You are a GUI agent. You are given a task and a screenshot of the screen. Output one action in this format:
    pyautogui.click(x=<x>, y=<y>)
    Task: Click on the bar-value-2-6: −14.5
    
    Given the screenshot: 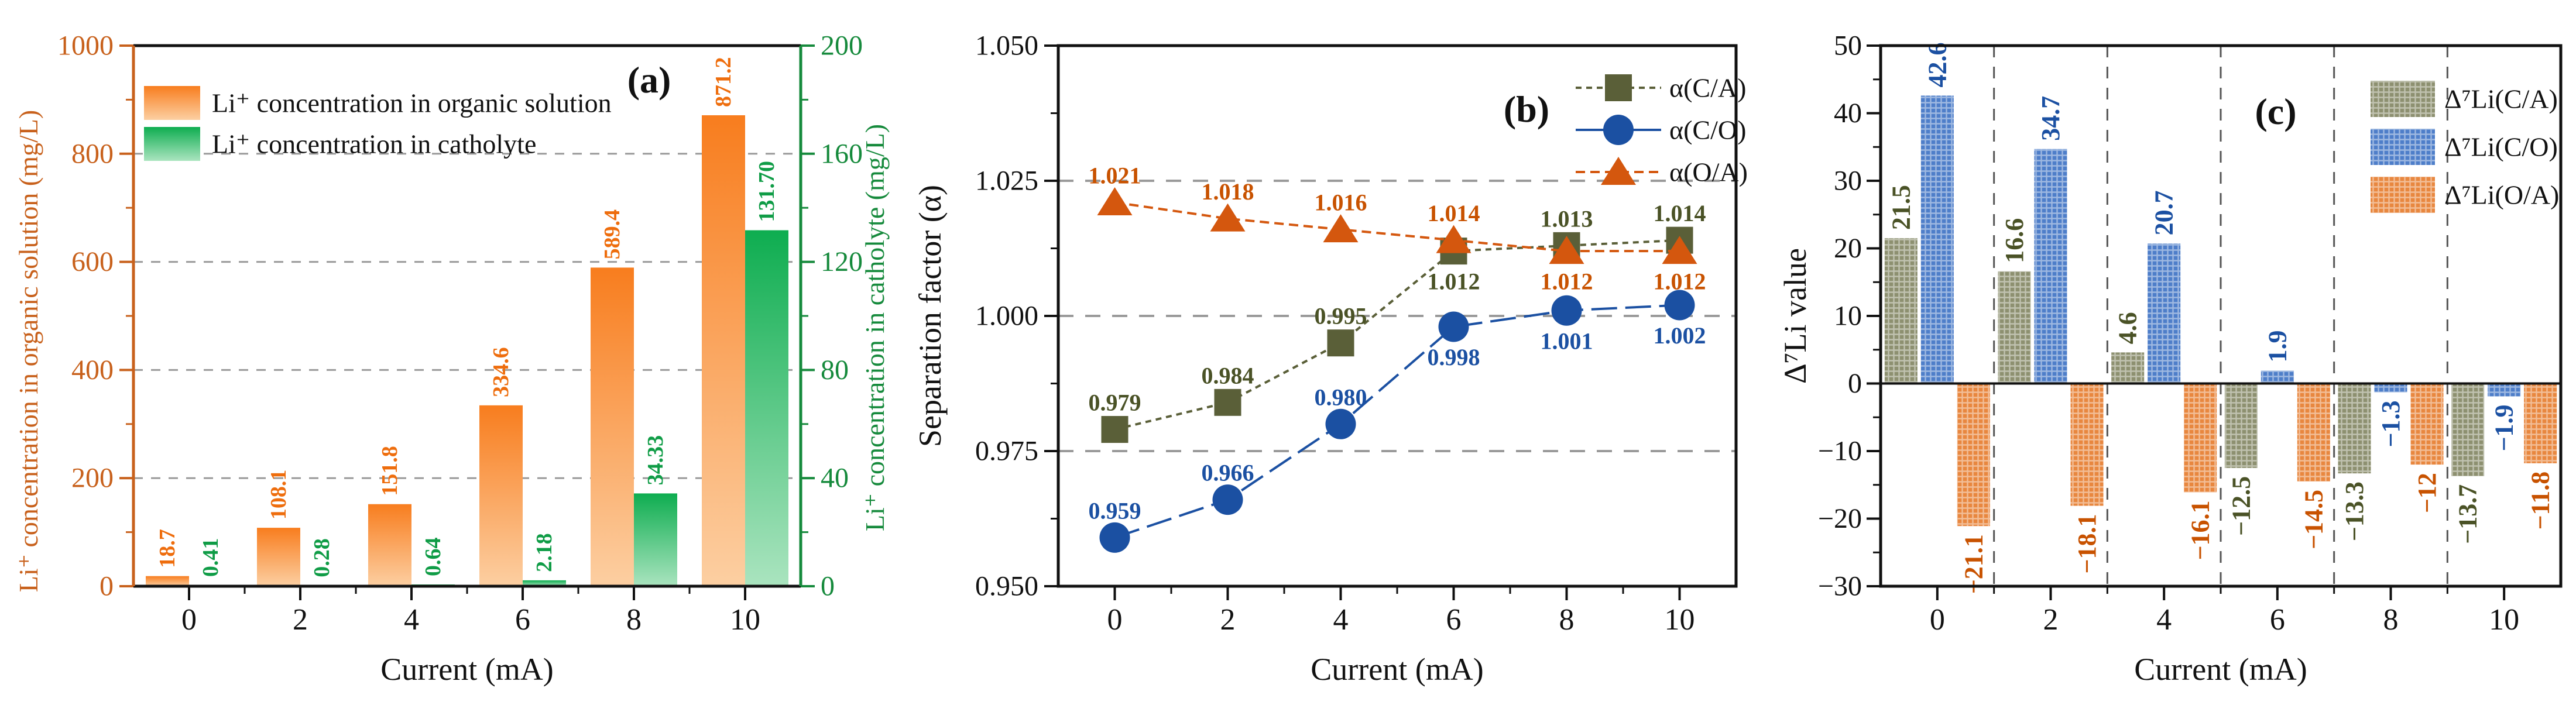 What is the action you would take?
    pyautogui.click(x=2313, y=519)
    